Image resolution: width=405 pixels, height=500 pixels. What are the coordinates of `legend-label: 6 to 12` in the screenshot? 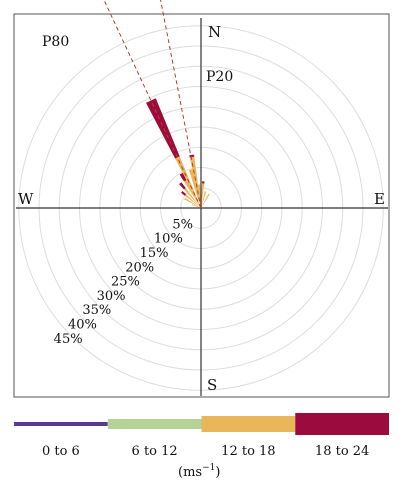 It's located at (155, 451).